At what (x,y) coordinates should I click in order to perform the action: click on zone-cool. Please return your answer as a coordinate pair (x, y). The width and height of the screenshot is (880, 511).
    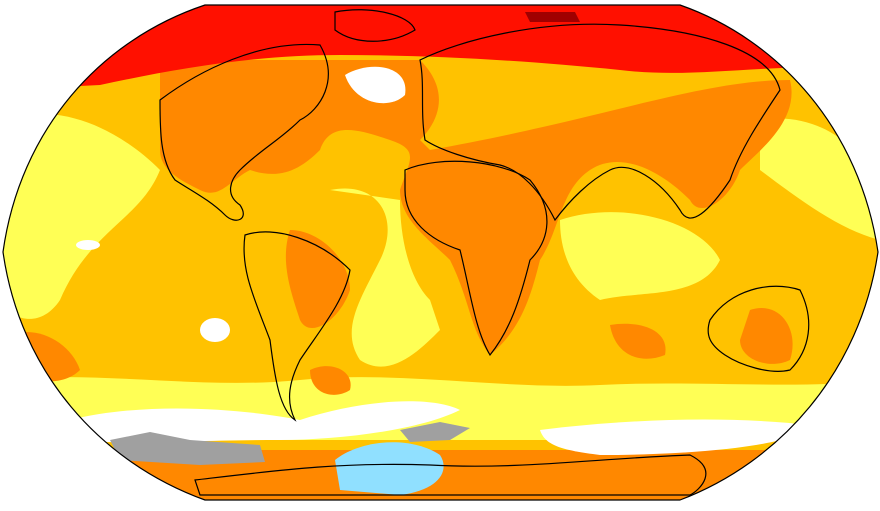
    Looking at the image, I should click on (389, 468).